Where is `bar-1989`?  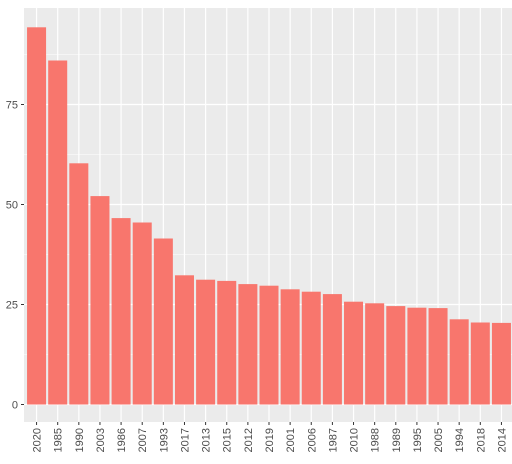
bar-1989 is located at coordinates (396, 355).